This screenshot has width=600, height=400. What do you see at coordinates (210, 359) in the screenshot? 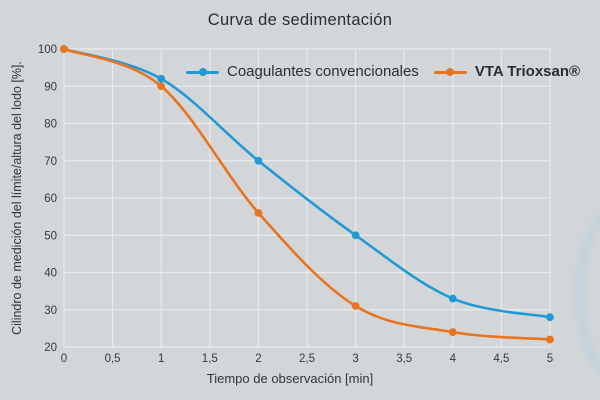
I see `x-tick-label: 1,5` at bounding box center [210, 359].